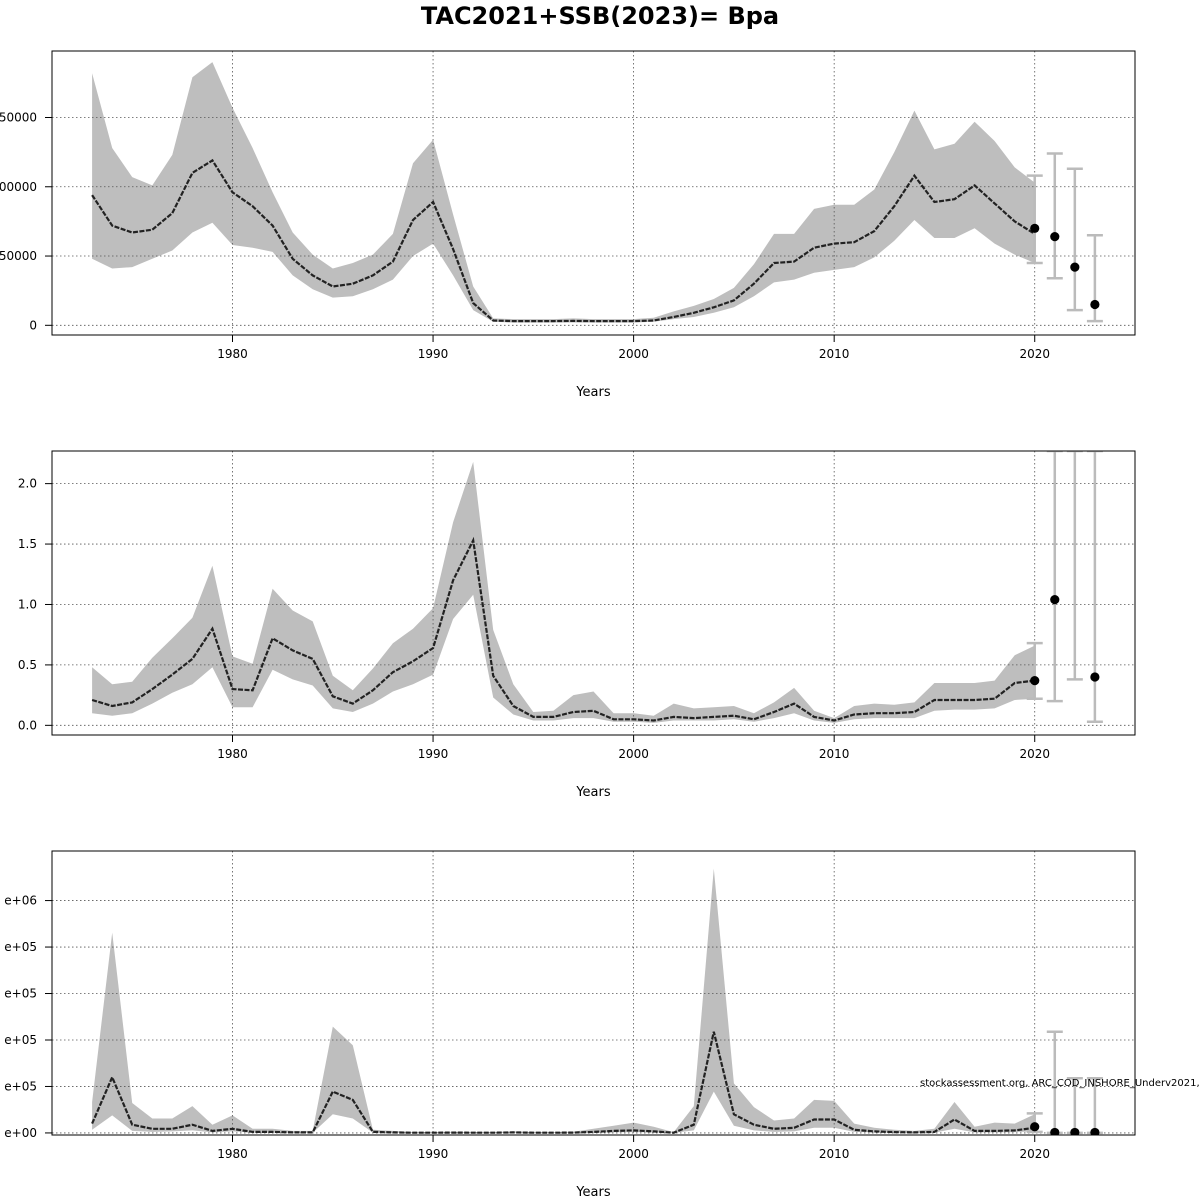 This screenshot has height=1200, width=1200. Describe the element at coordinates (18, 117) in the screenshot. I see `y-tick-label: 150000` at that location.